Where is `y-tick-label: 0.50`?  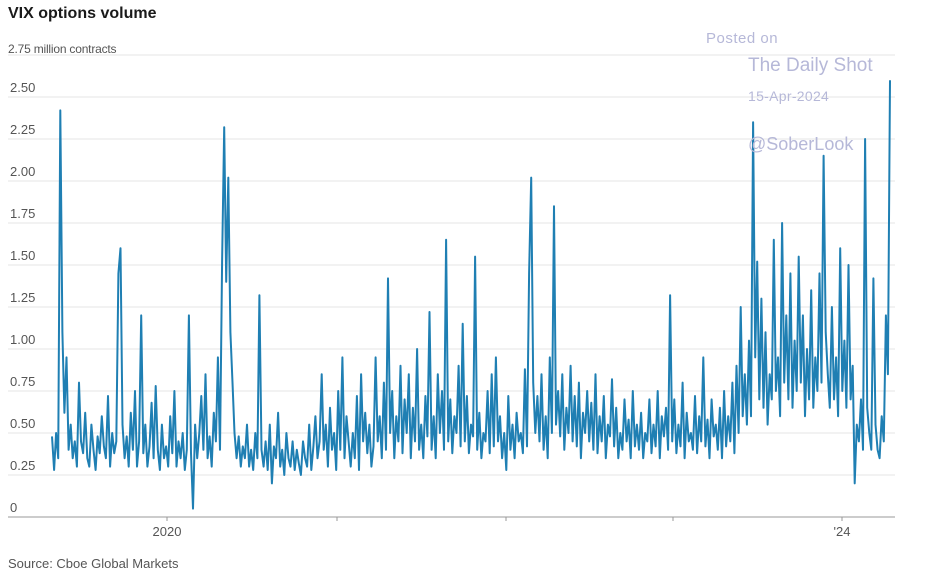 y-tick-label: 0.50 is located at coordinates (23, 423).